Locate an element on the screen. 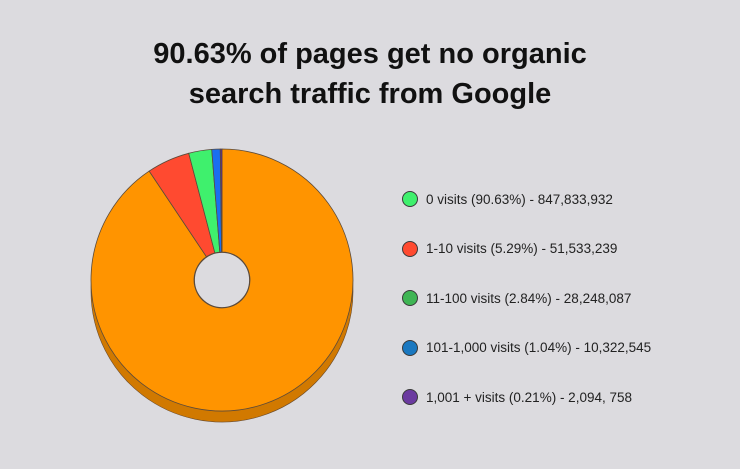  legend-item-11-100-visits: 11-100 visits (2.84%) - 28,248,087 is located at coordinates (526, 298).